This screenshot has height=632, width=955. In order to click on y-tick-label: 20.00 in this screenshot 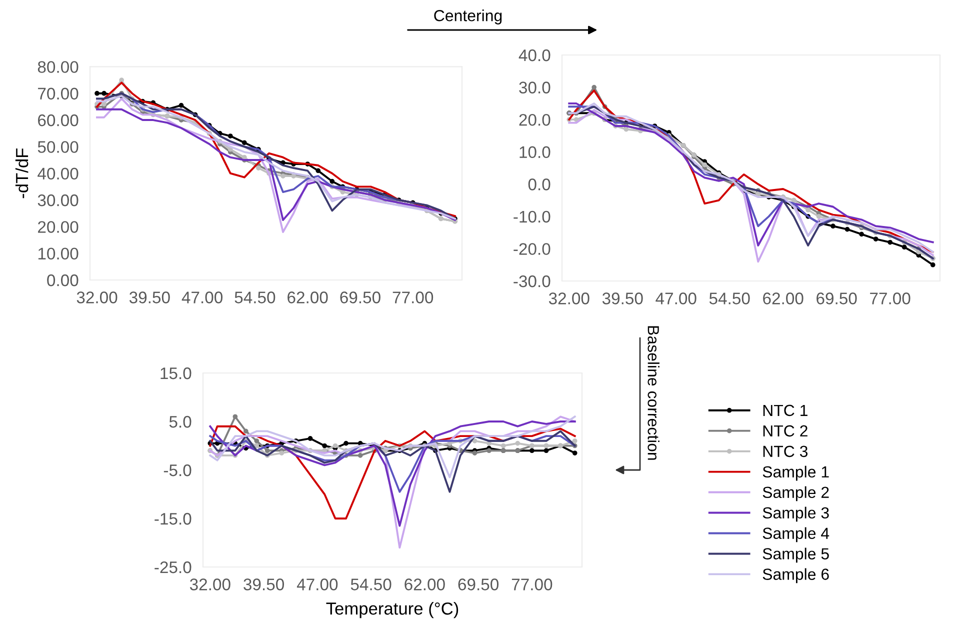, I will do `click(58, 227)`.